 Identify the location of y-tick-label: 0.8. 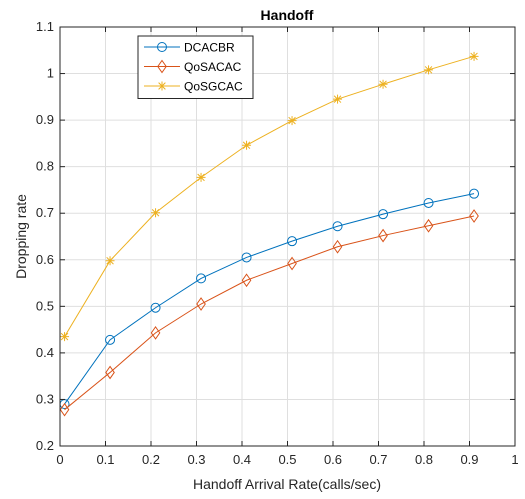
(45, 166).